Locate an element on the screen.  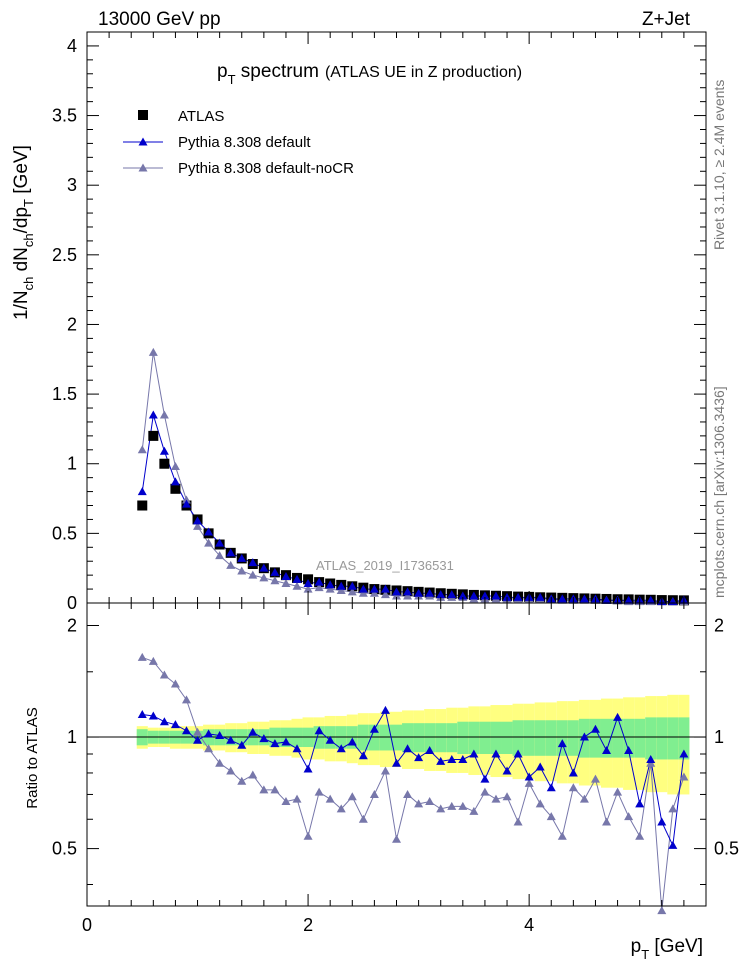
ratio-y-tick-label: 1 is located at coordinates (72, 737).